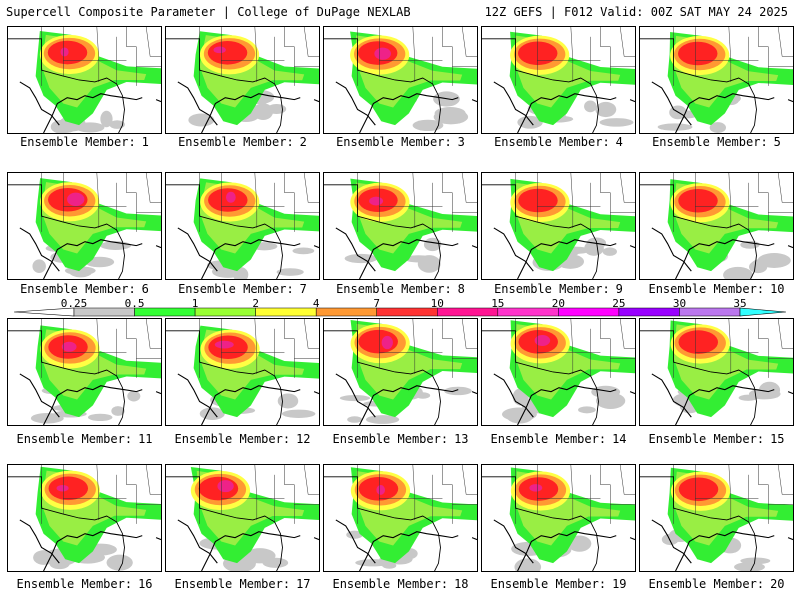 The height and width of the screenshot is (600, 800). I want to click on colorbar-tick-label: 7, so click(377, 303).